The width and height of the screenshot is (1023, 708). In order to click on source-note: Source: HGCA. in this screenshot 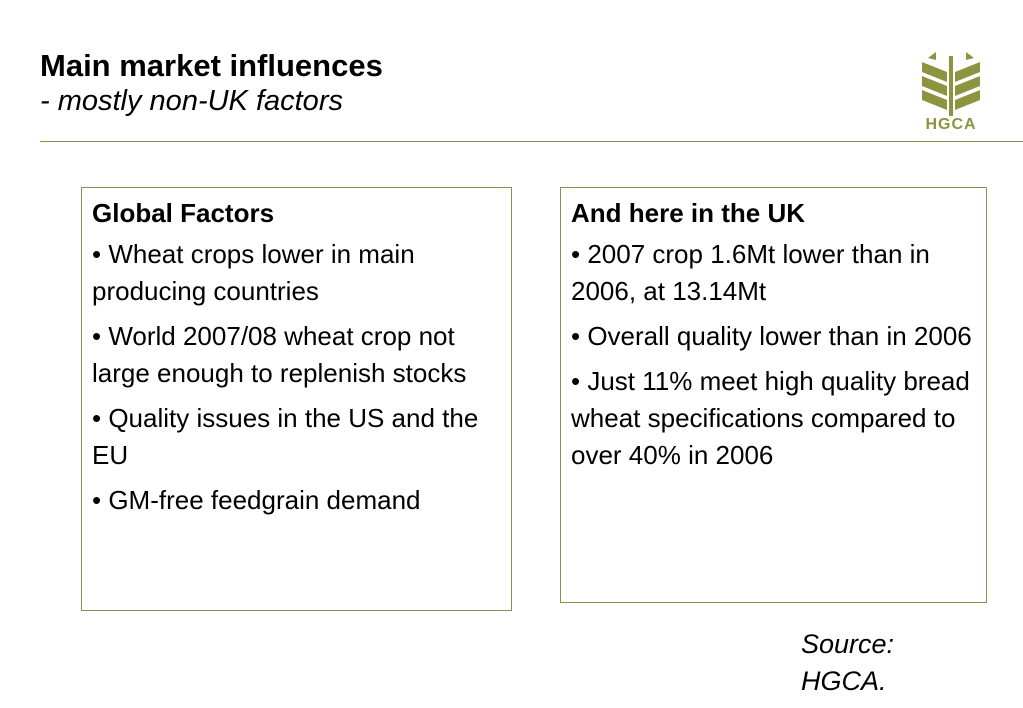, I will do `click(847, 663)`.